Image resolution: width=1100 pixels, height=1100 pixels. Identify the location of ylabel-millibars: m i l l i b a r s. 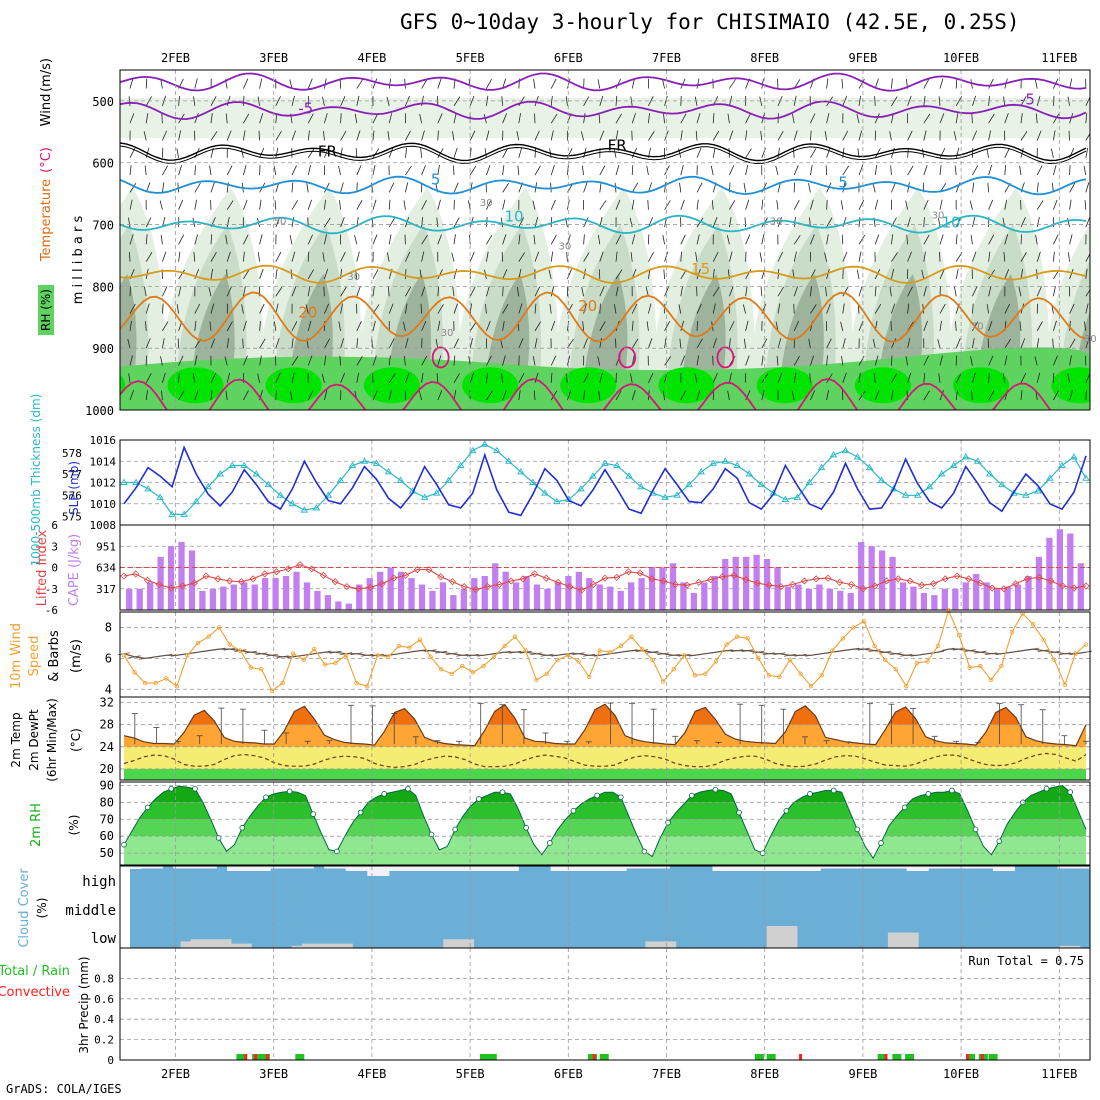
(78, 260).